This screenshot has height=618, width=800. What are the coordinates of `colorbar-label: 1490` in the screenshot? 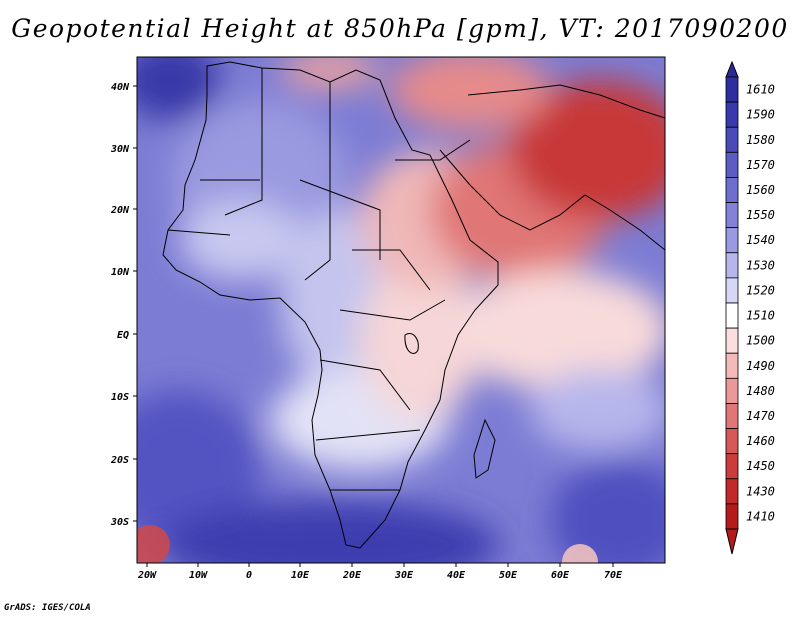 It's located at (760, 366).